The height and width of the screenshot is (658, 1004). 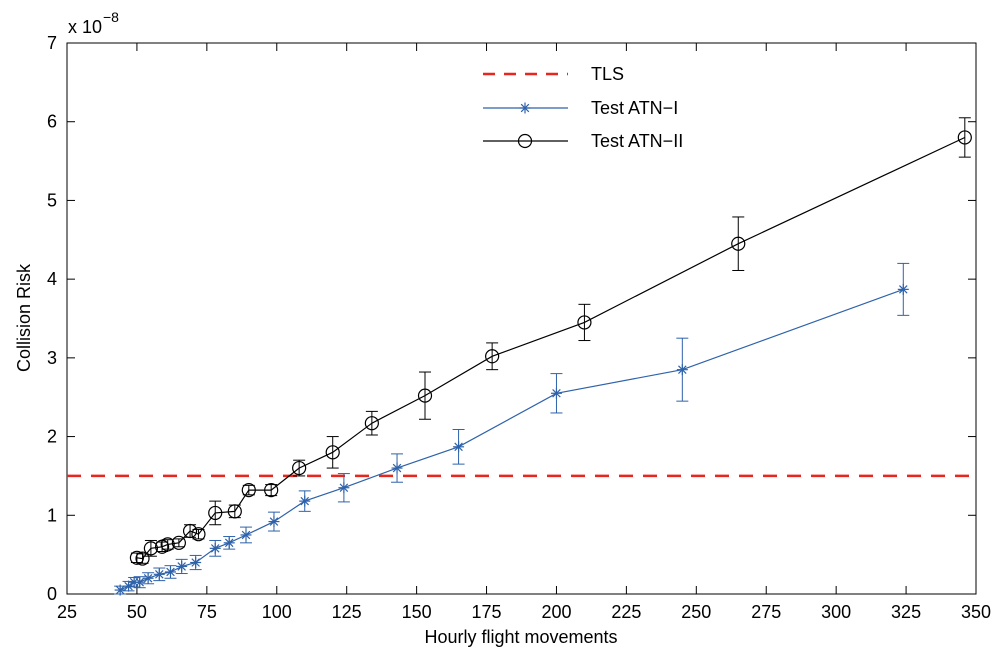 What do you see at coordinates (67, 612) in the screenshot?
I see `x-tick-label-0: 25` at bounding box center [67, 612].